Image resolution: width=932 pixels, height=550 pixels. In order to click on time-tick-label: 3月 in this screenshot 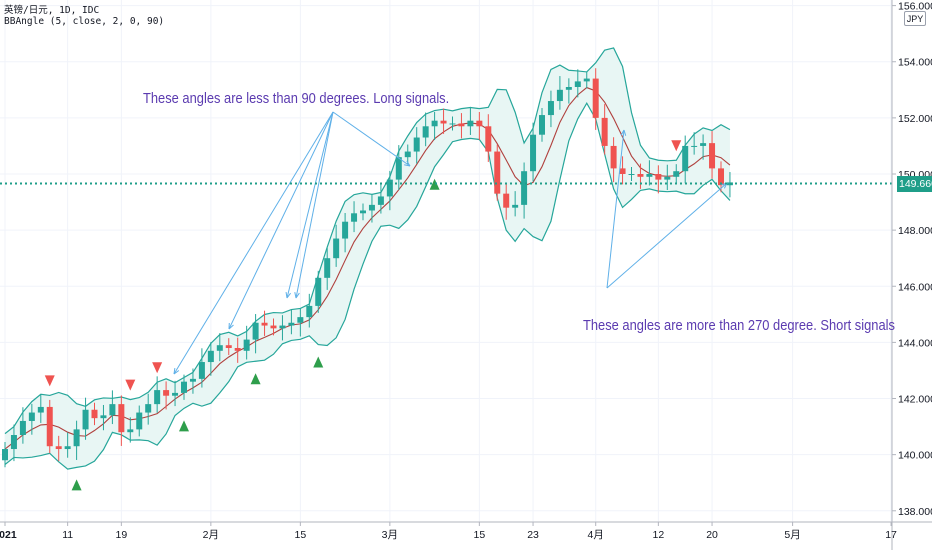, I will do `click(390, 535)`.